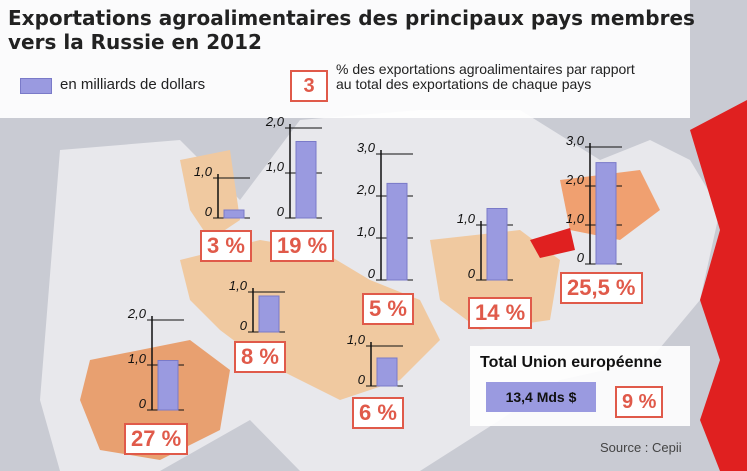 This screenshot has height=471, width=747. Describe the element at coordinates (500, 313) in the screenshot. I see `pct-label-3: 14 %` at that location.